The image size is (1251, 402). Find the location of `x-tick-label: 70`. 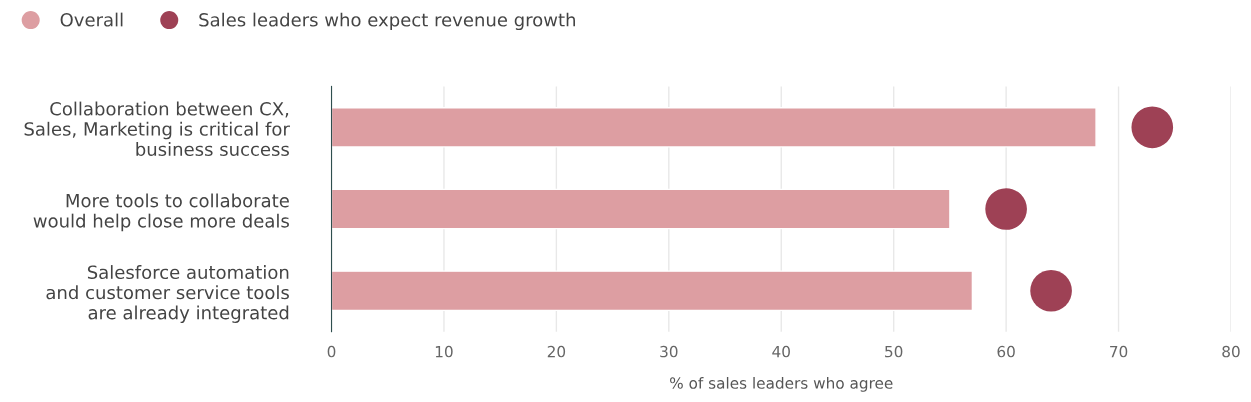

x-tick-label: 70 is located at coordinates (1119, 351).